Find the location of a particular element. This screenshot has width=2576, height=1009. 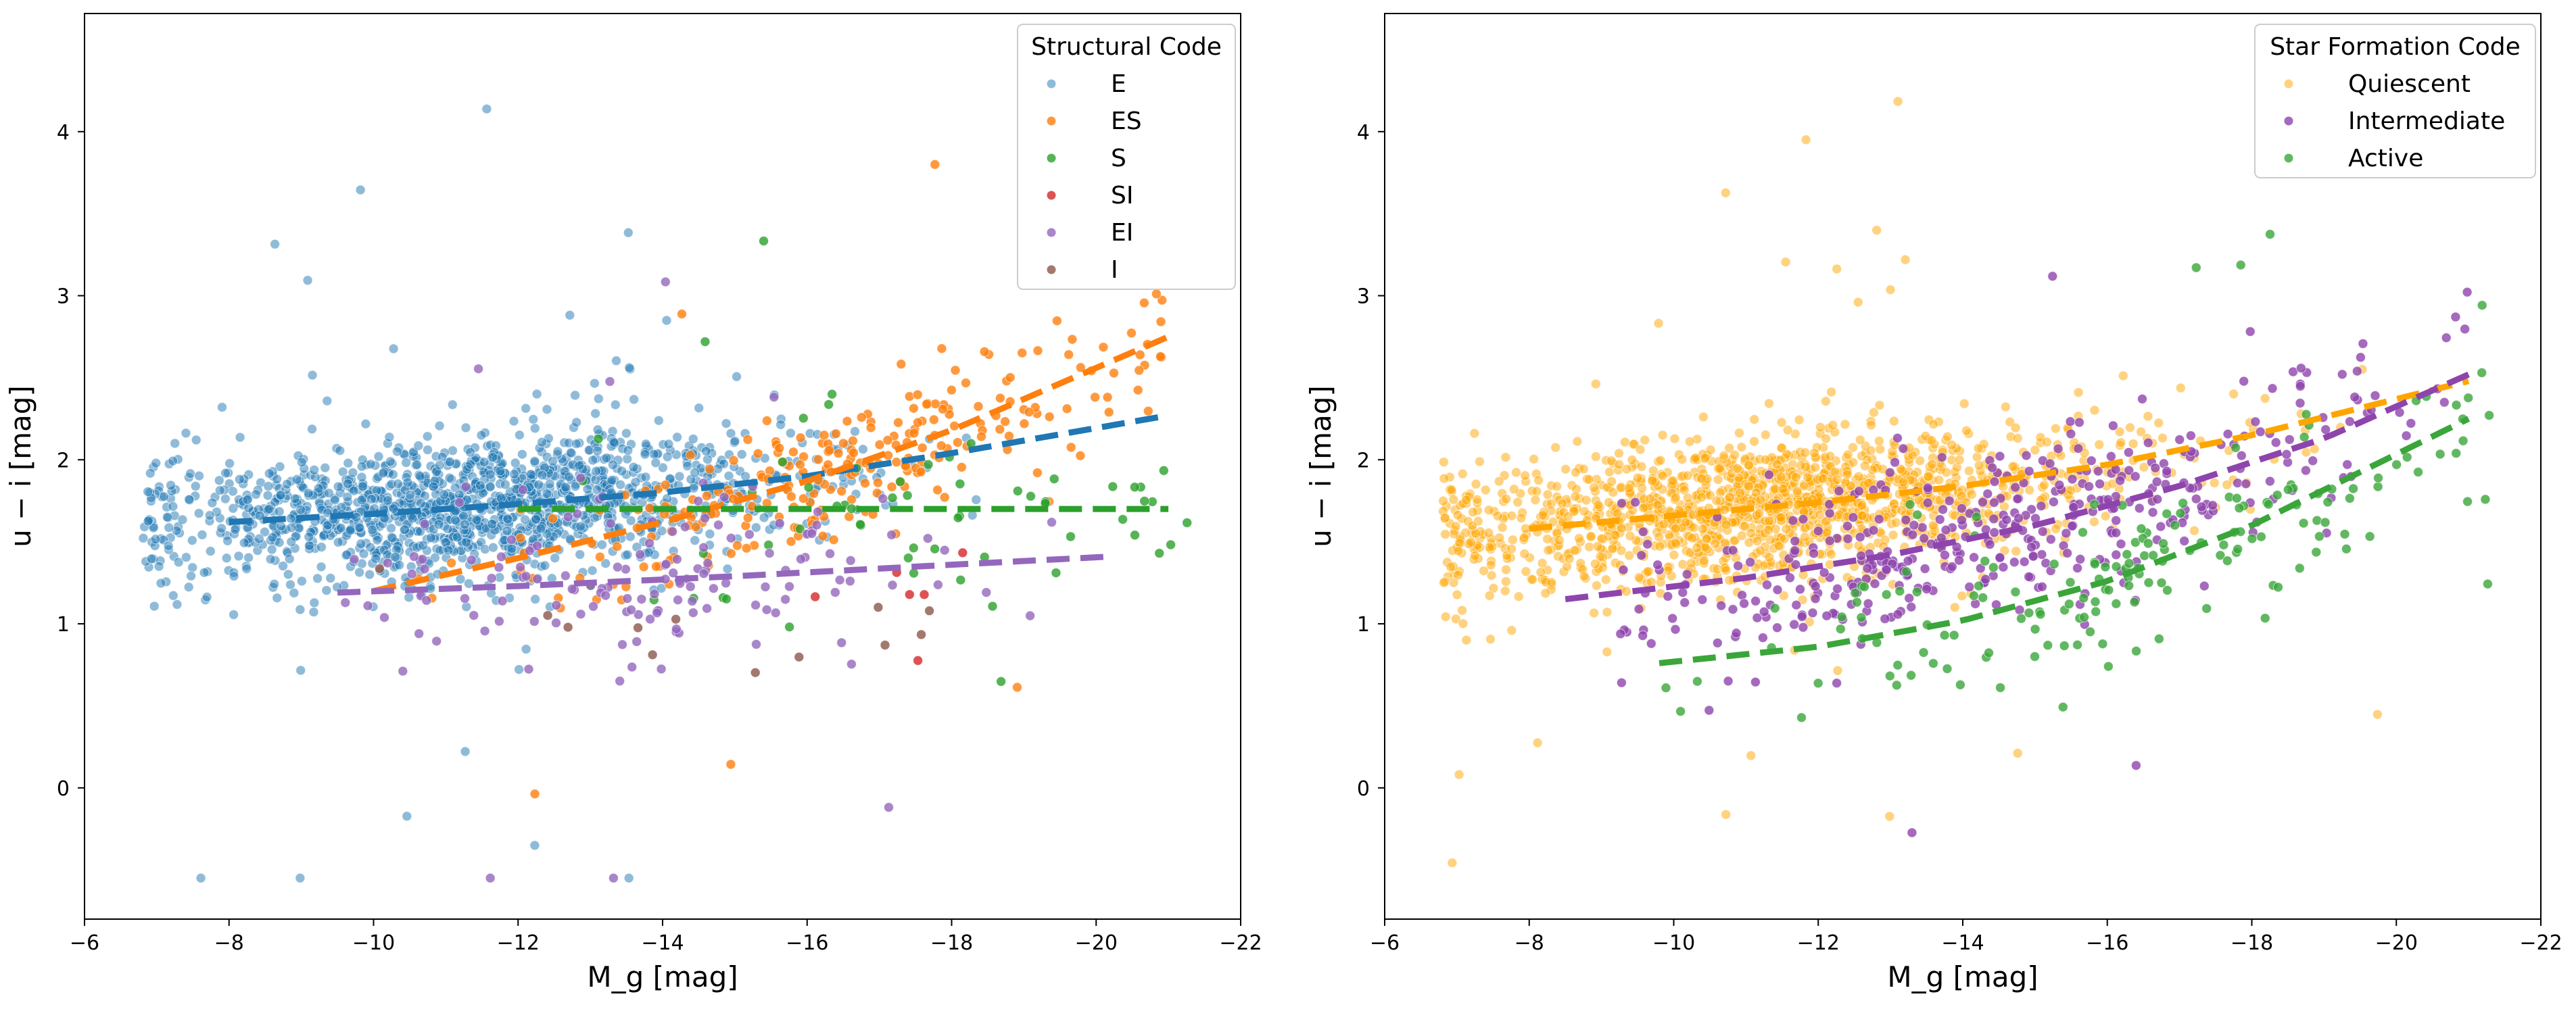

legend-marker is located at coordinates (2288, 158).